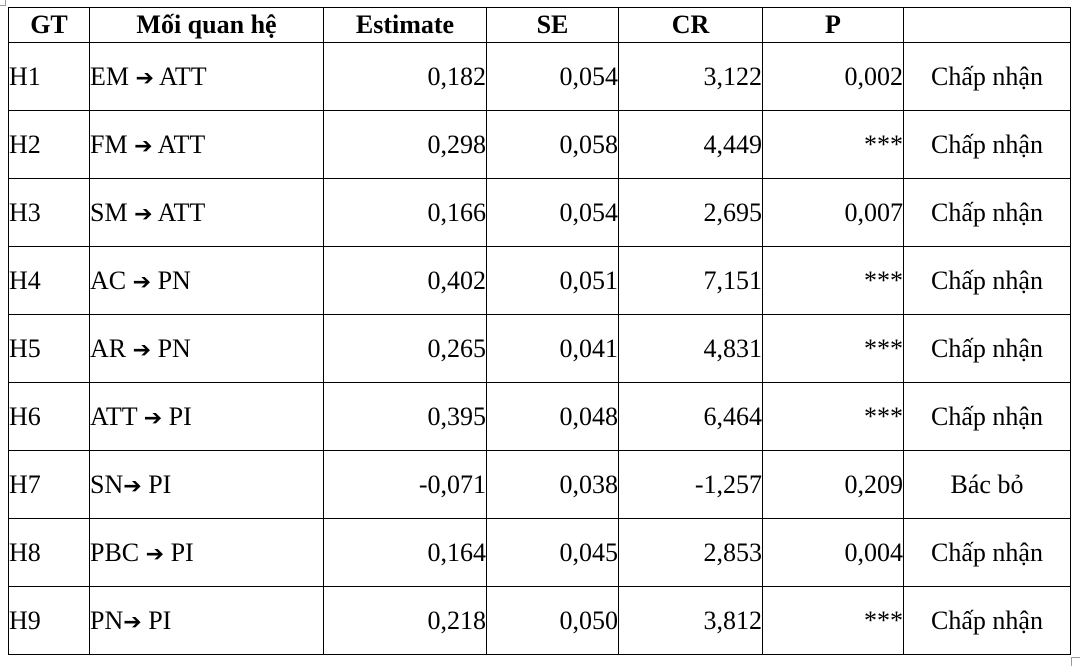 The width and height of the screenshot is (1080, 666). I want to click on table-row: H8 PBC ➔ PI 0,164 0,045 2,853 0,004 Chấp nhận, so click(539, 552).